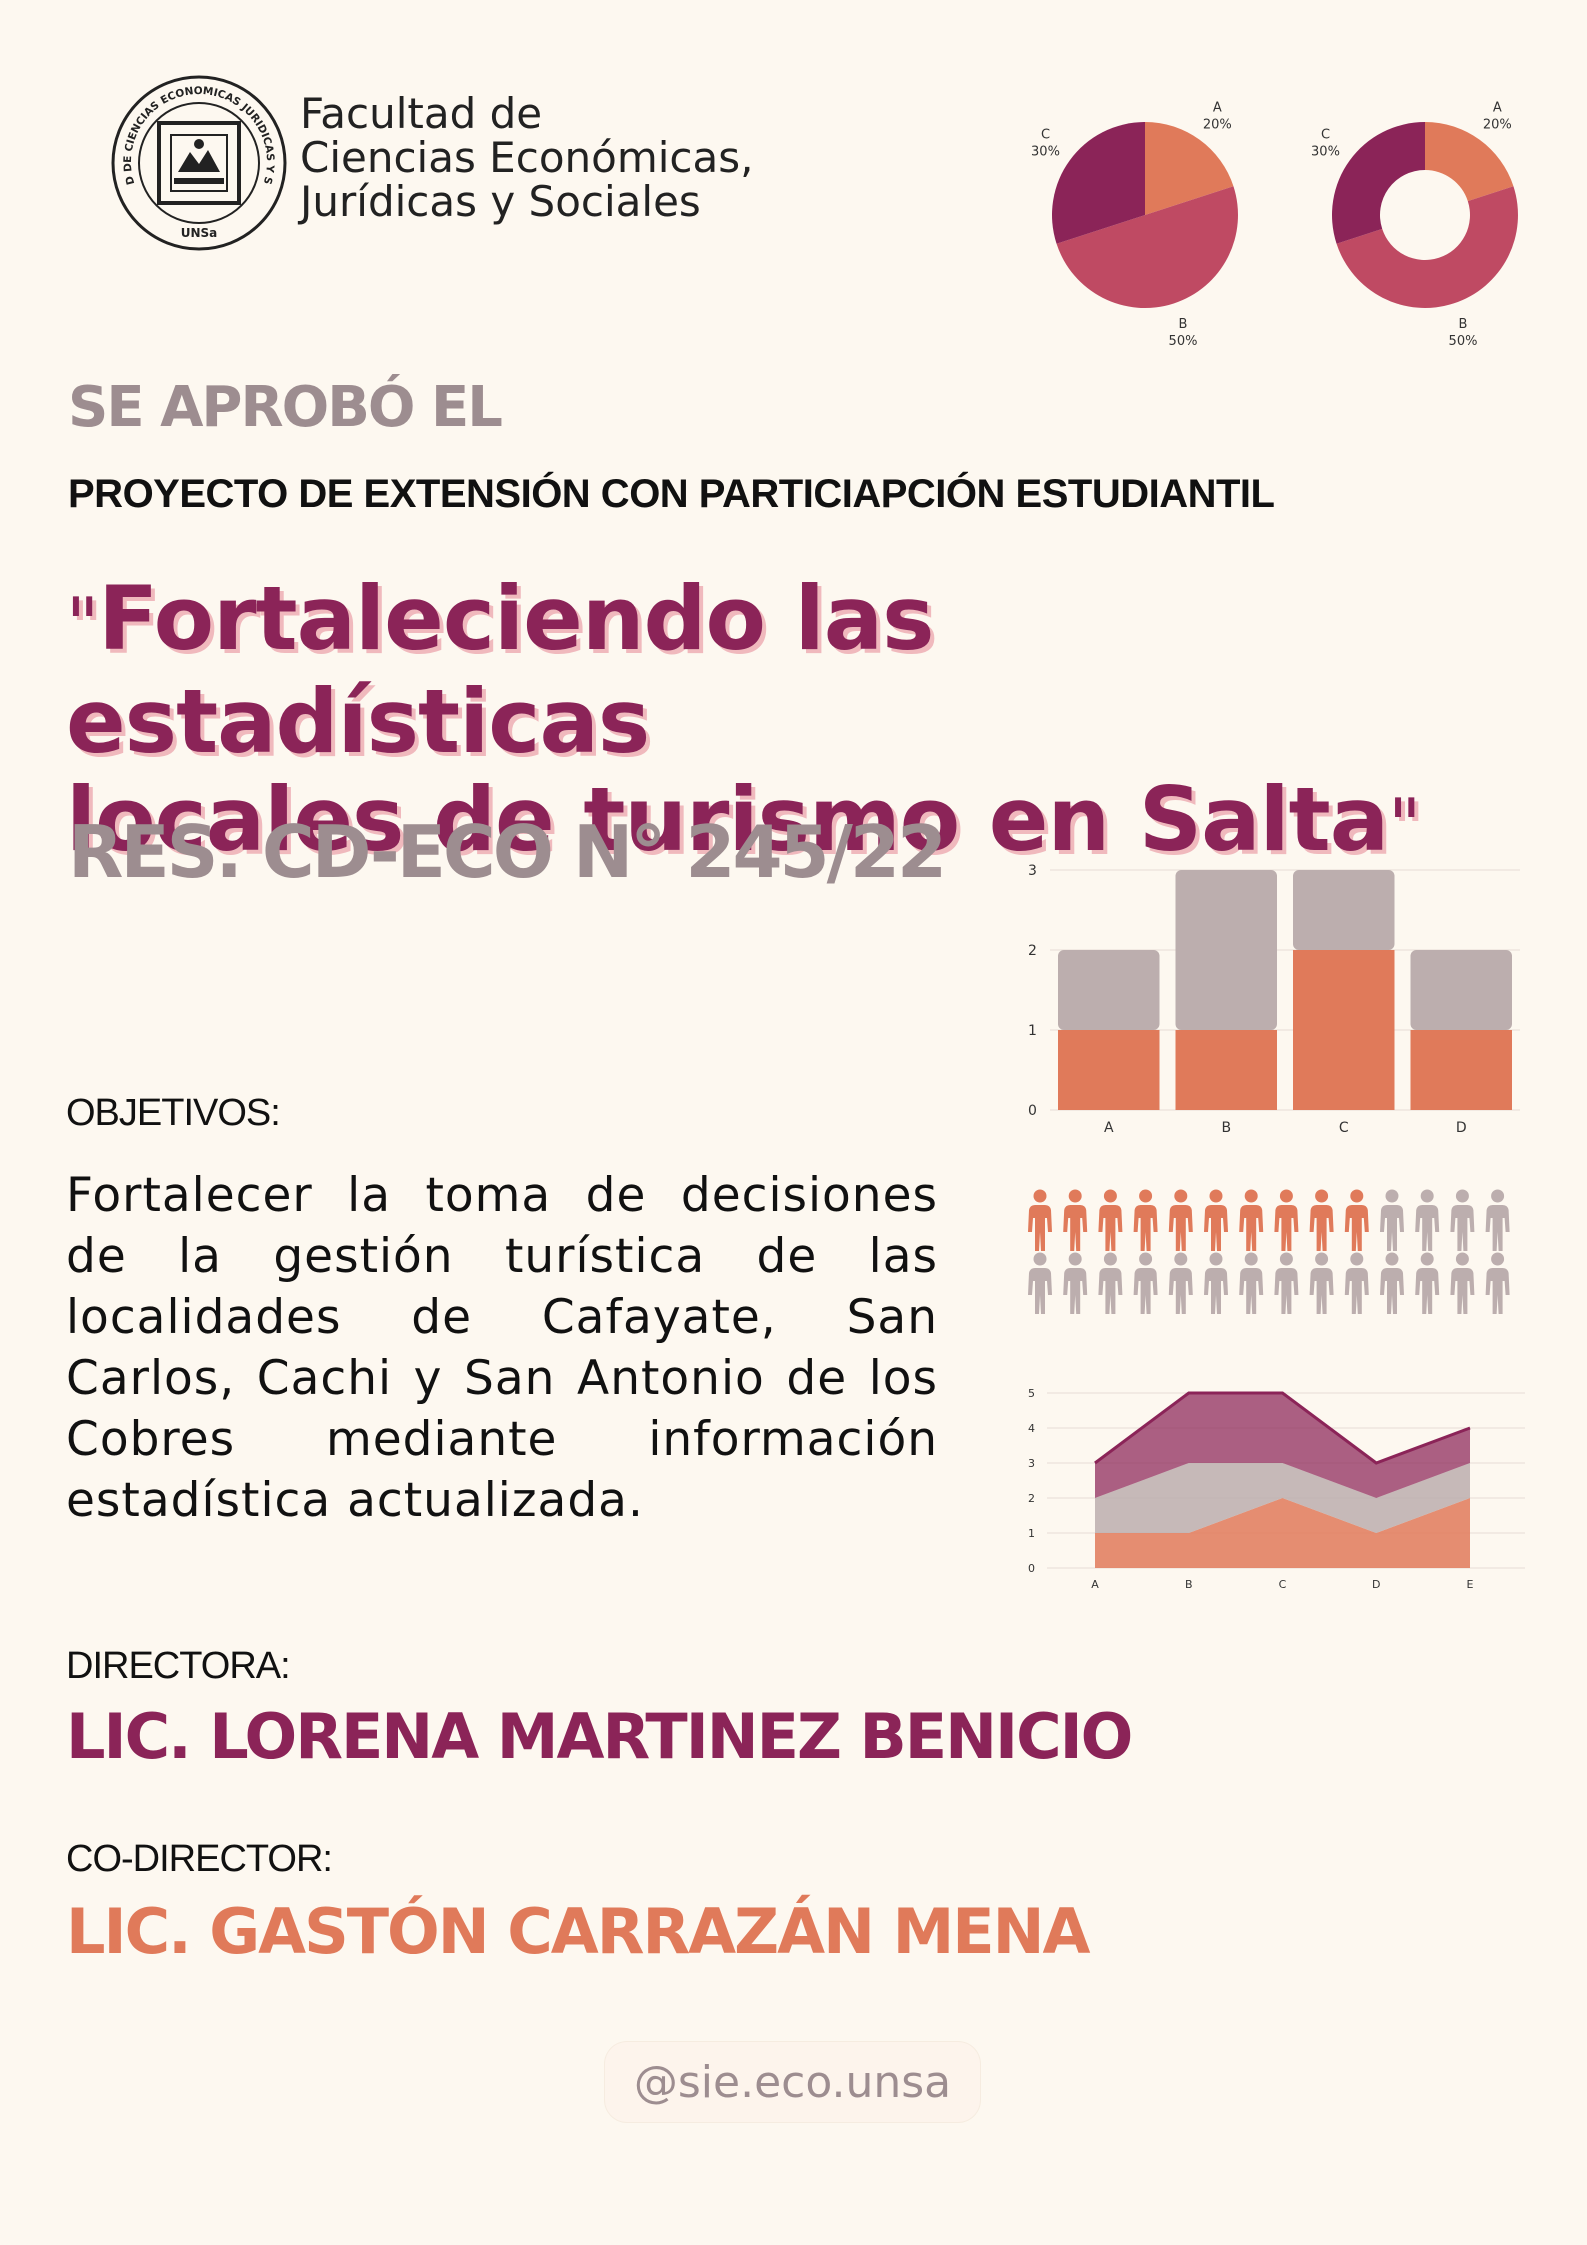  Describe the element at coordinates (1031, 1393) in the screenshot. I see `y-tick-label: 5` at that location.